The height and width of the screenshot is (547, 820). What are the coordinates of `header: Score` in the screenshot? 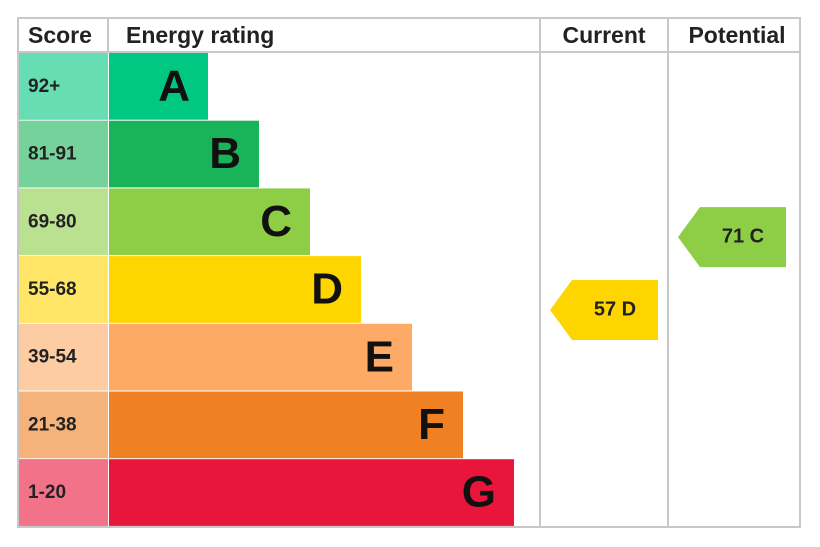 It's located at (60, 35).